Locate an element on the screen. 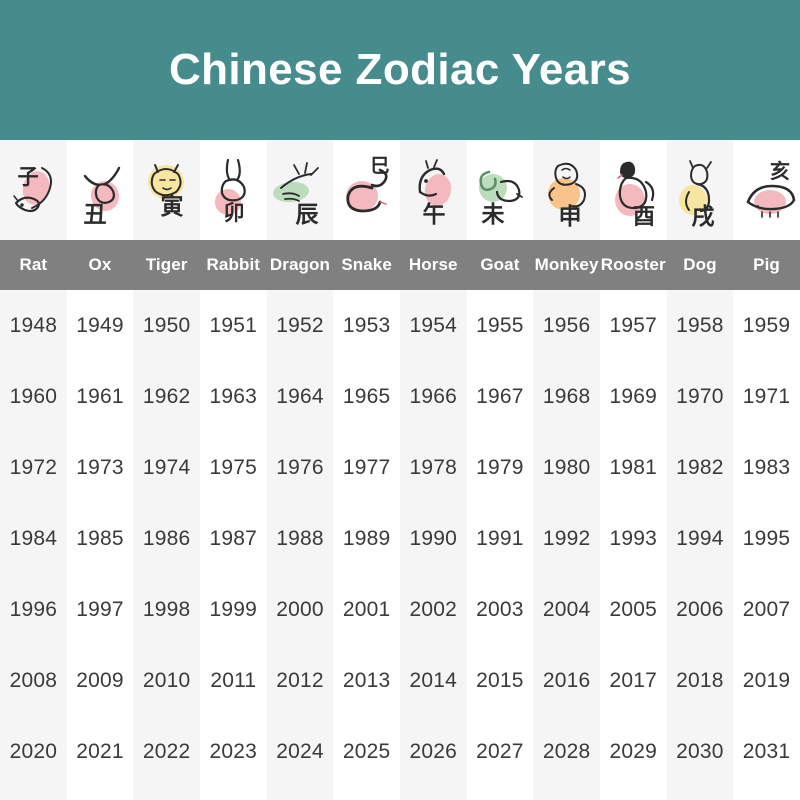 The image size is (800, 800). zodiac-icon-cell-ox: 丑 is located at coordinates (100, 190).